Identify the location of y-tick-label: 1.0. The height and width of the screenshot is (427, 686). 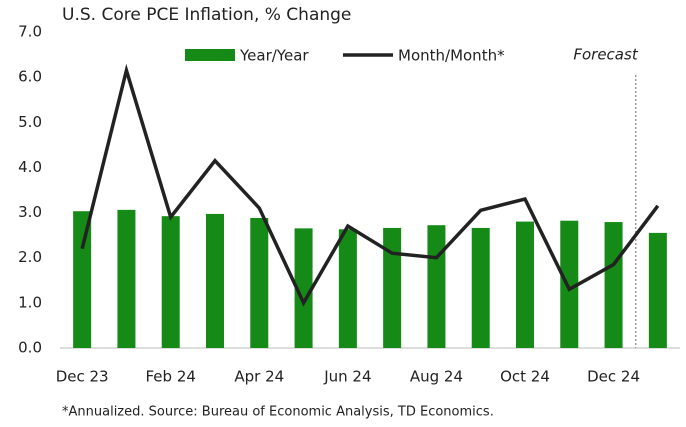
(30, 302).